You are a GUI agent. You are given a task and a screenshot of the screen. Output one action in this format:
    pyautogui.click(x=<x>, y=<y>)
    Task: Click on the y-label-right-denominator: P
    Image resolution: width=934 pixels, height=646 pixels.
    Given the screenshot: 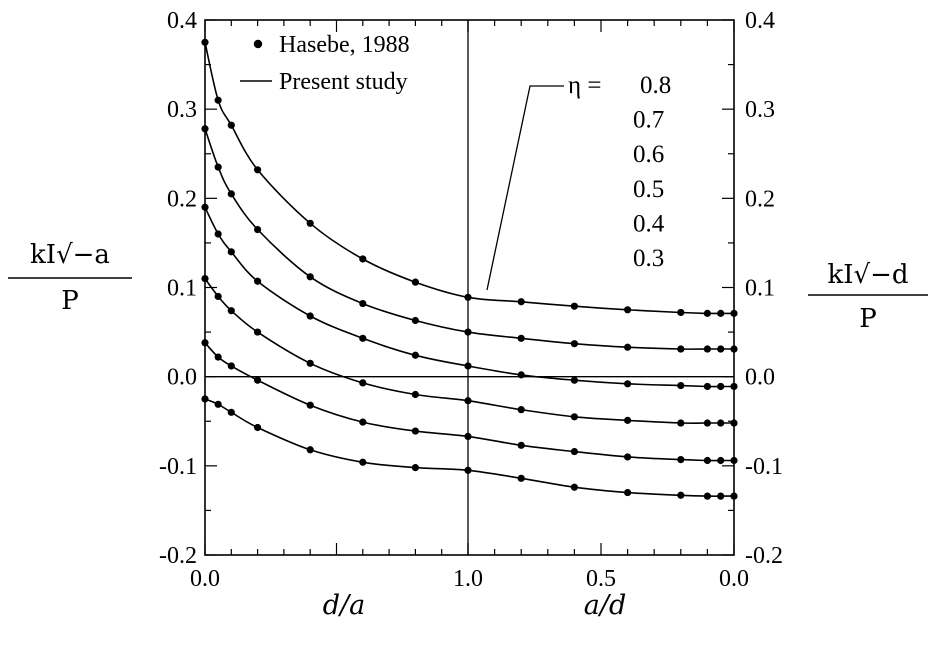 What is the action you would take?
    pyautogui.click(x=868, y=319)
    